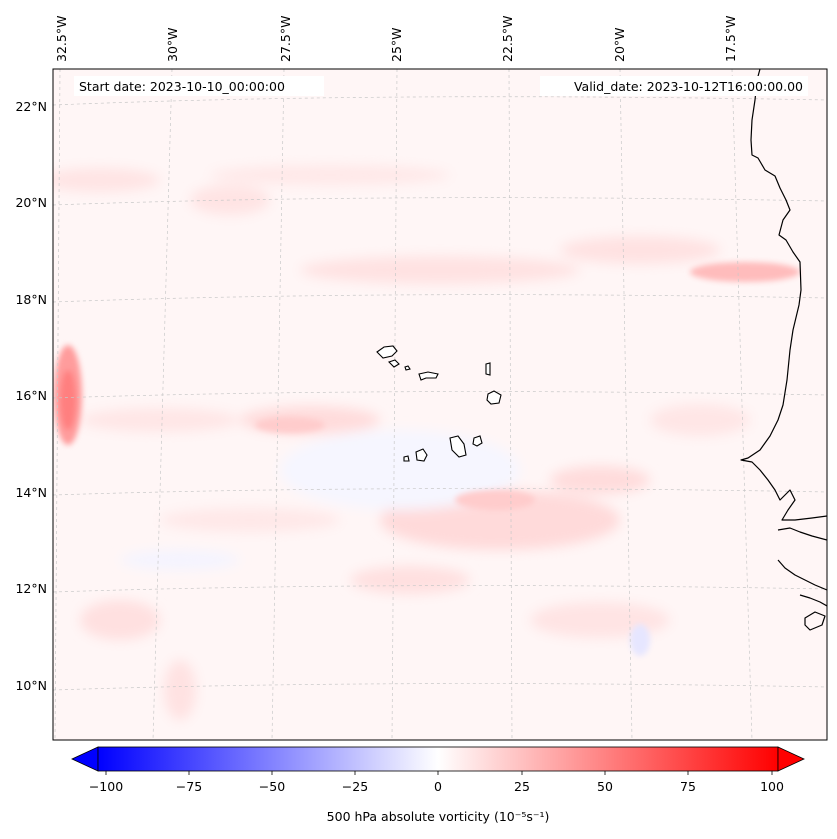  I want to click on island-sal, so click(488, 369).